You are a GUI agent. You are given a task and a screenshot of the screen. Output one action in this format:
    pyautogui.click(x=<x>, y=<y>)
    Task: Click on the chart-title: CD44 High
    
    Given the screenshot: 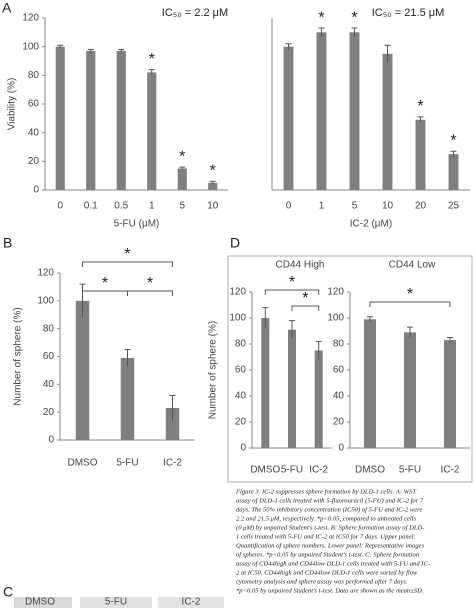 What is the action you would take?
    pyautogui.click(x=300, y=265)
    